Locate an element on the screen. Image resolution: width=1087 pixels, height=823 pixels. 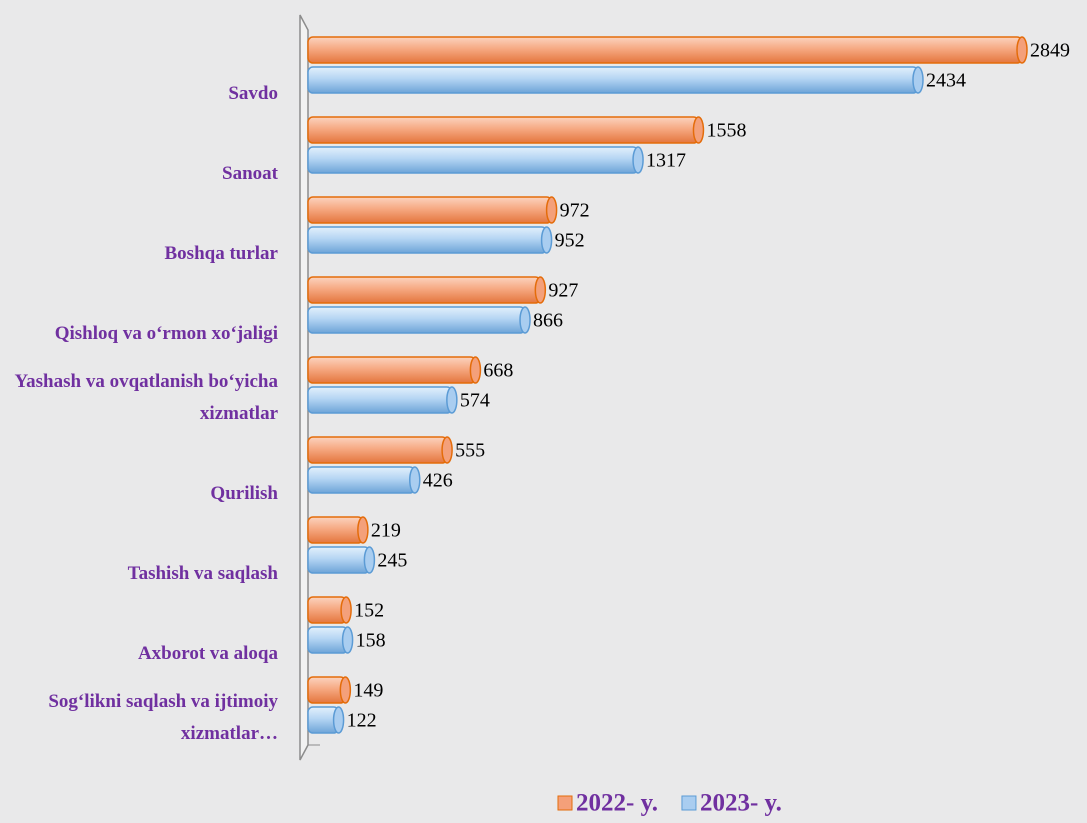
value-label: 245 is located at coordinates (392, 561).